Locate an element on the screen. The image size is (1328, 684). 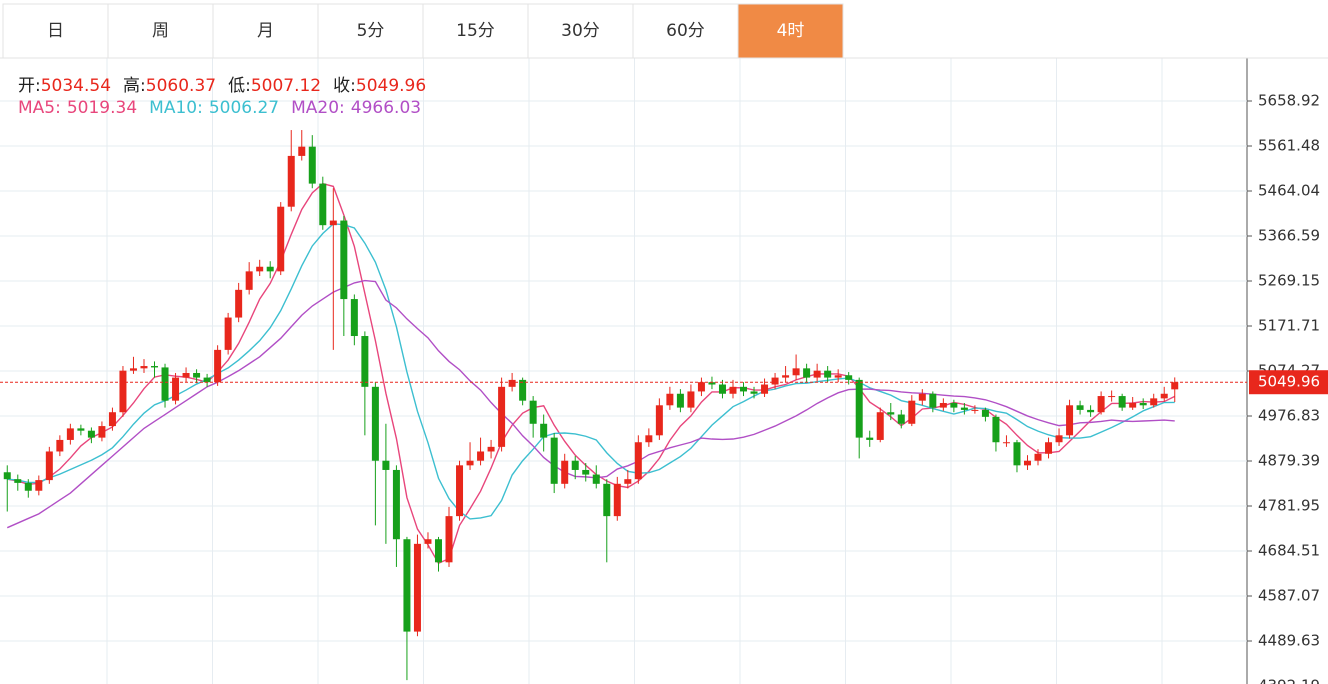
legend-label: MA5: is located at coordinates (39, 108).